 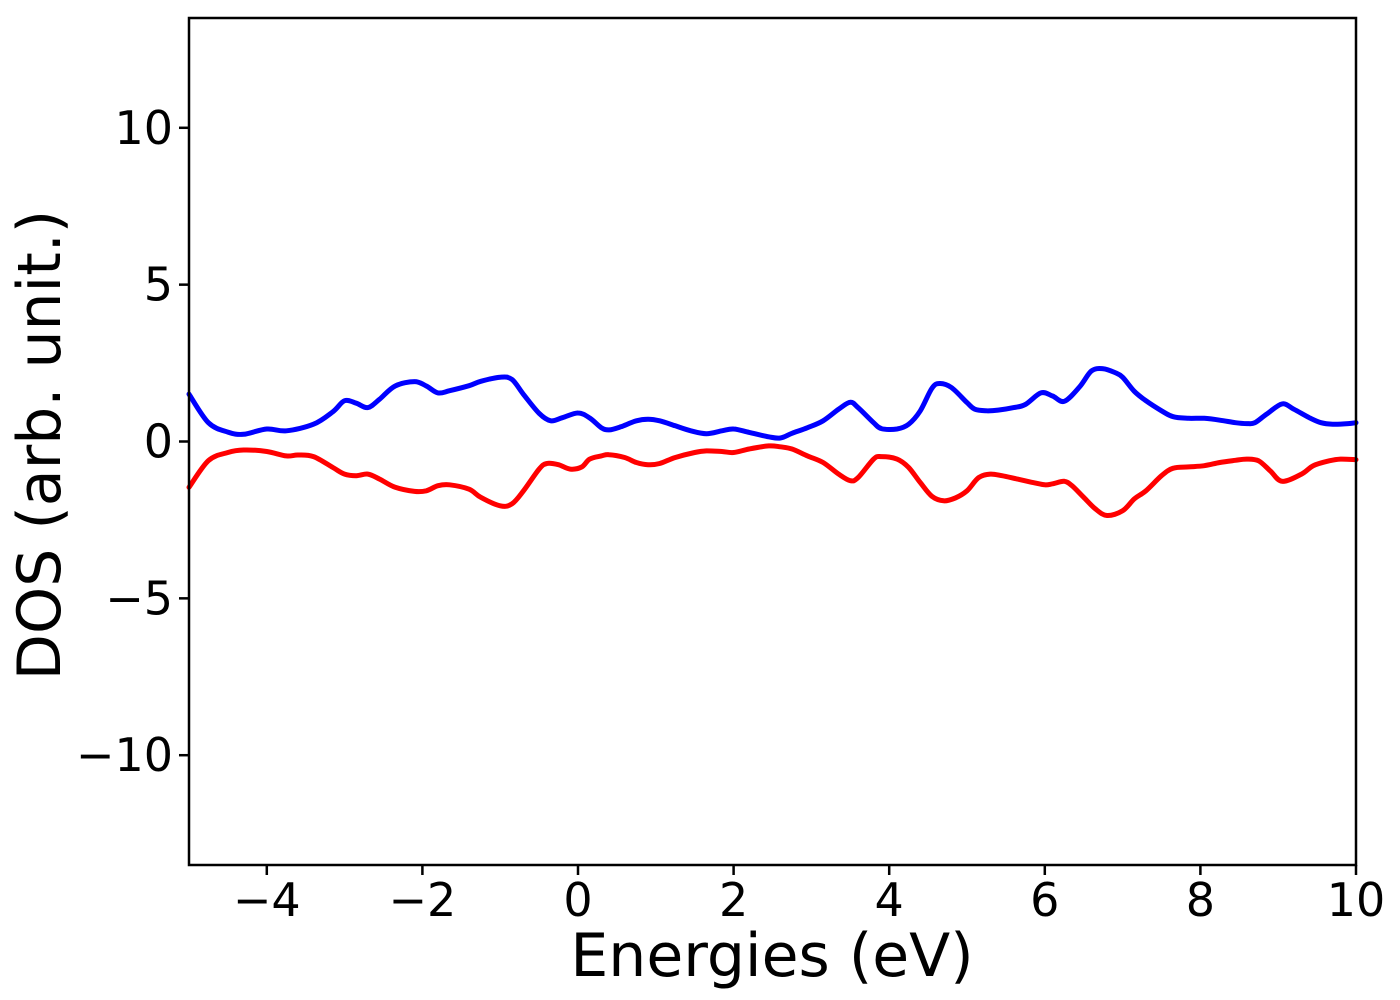 What do you see at coordinates (132, 441) in the screenshot?
I see `y-axis-ticks: −10 −5 0 5 10` at bounding box center [132, 441].